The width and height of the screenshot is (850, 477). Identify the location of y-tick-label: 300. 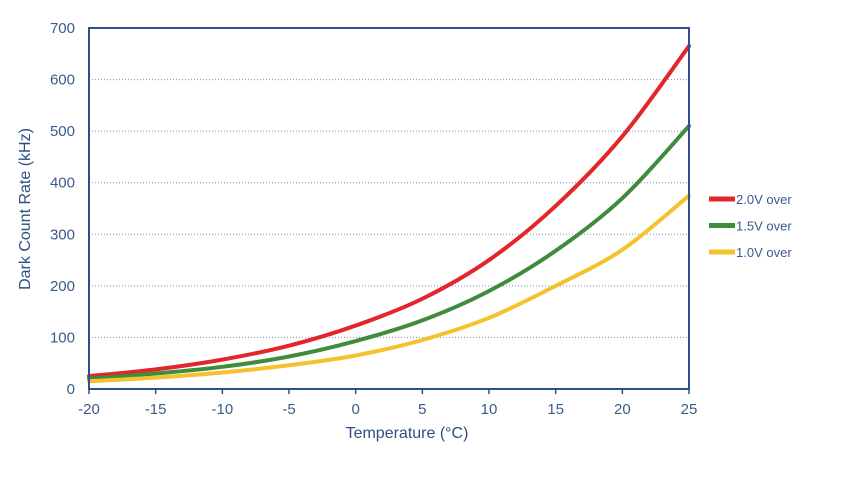
(62, 234).